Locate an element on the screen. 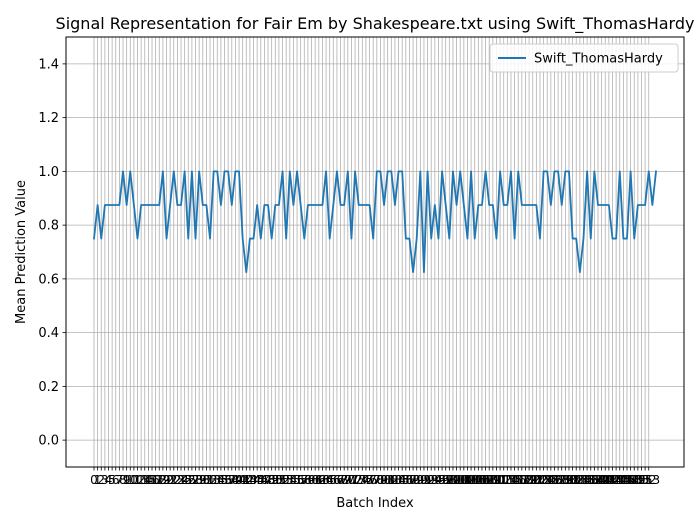  x-tick-label: 23 is located at coordinates (177, 480).